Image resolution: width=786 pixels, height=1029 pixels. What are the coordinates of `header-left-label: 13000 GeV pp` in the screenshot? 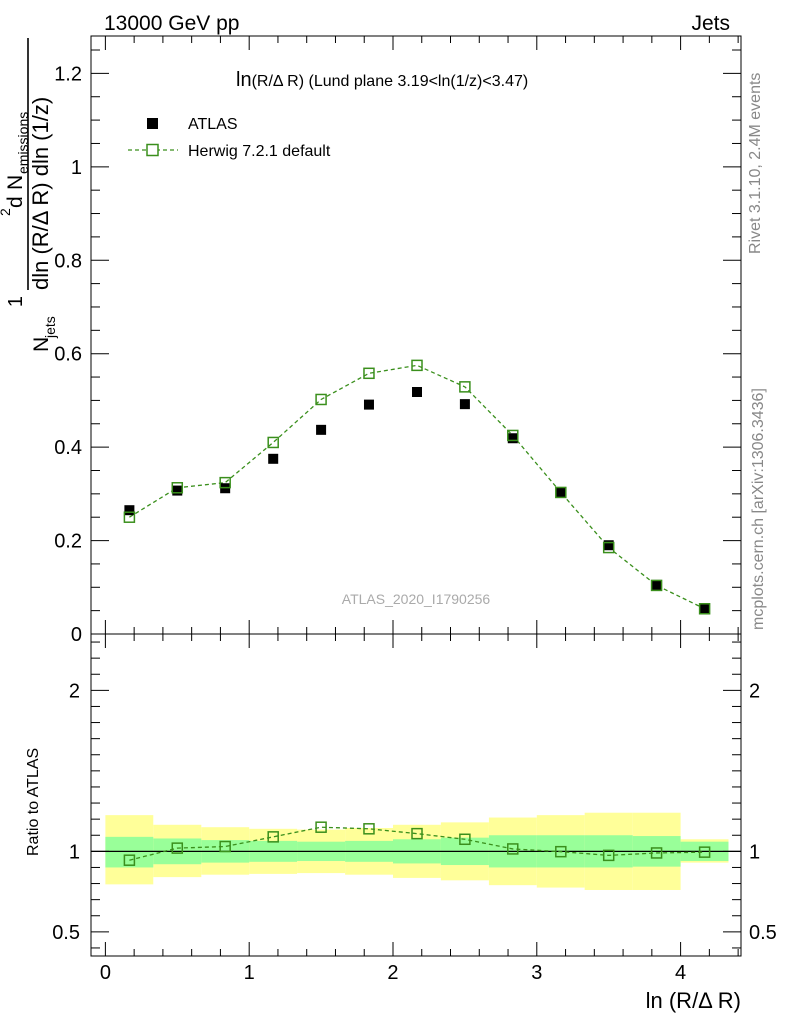 It's located at (171, 23).